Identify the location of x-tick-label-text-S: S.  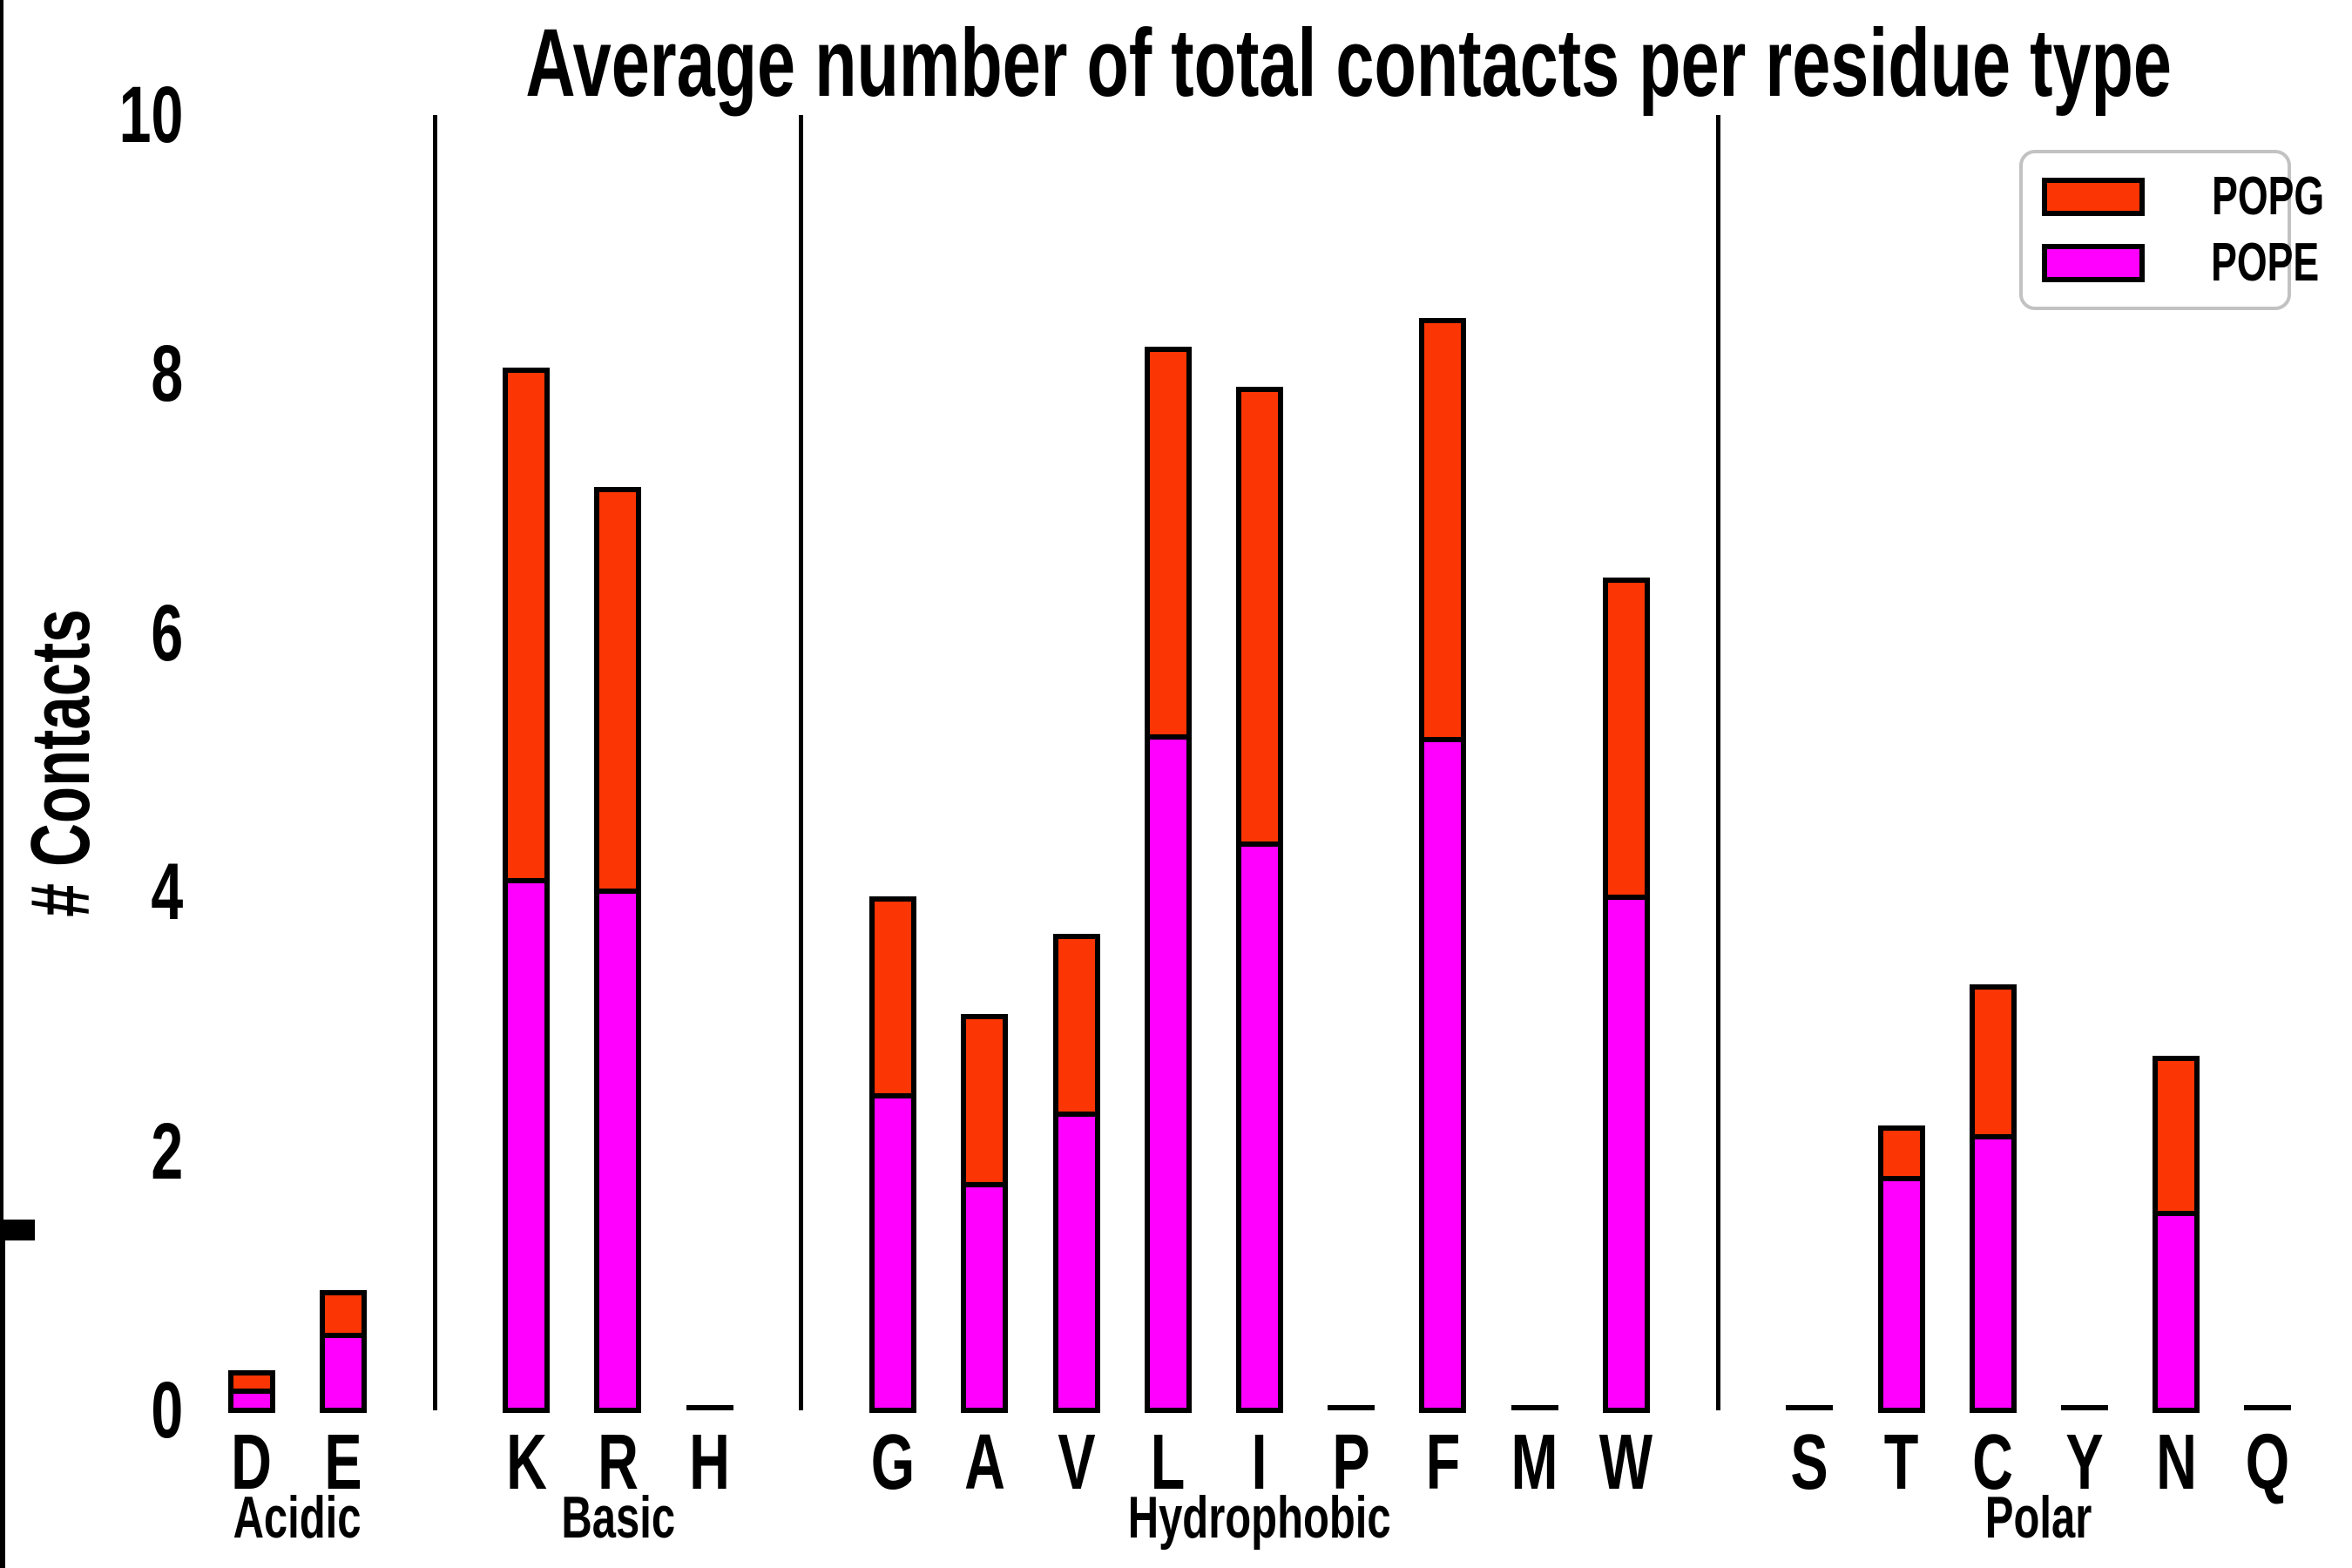
(1809, 1462).